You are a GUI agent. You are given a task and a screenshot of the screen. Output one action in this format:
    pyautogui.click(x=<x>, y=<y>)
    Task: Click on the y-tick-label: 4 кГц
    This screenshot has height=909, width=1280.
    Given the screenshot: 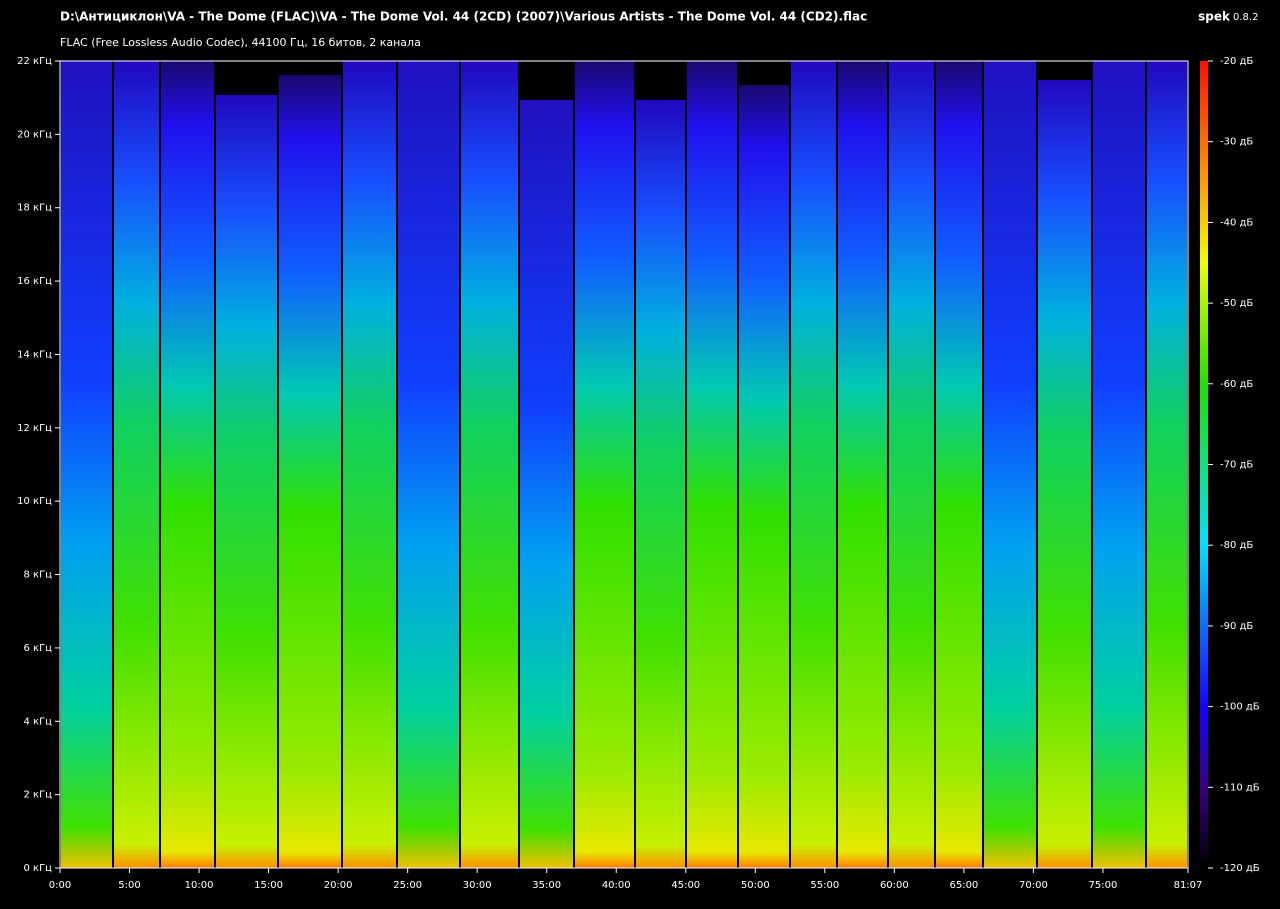 What is the action you would take?
    pyautogui.click(x=38, y=721)
    